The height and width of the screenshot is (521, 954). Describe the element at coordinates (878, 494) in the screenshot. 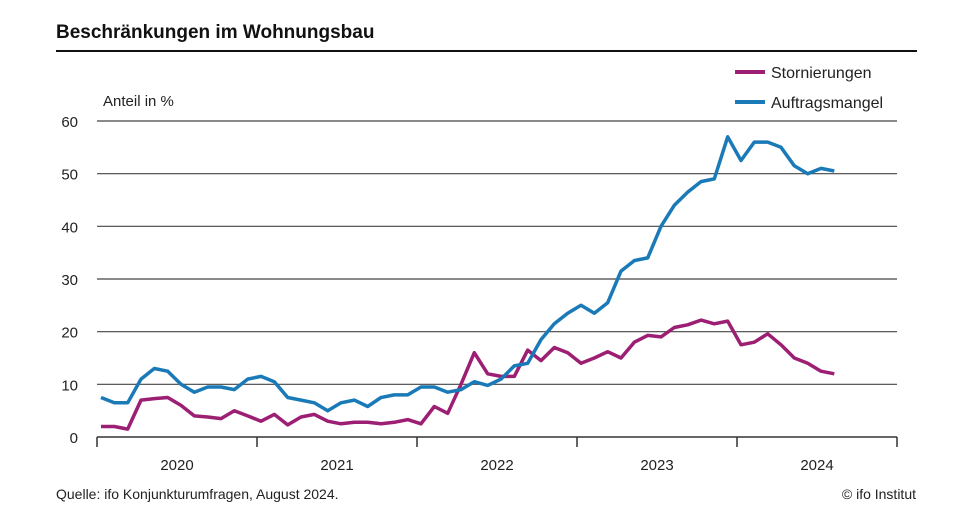

I see `copyright: © ifo Institut` at that location.